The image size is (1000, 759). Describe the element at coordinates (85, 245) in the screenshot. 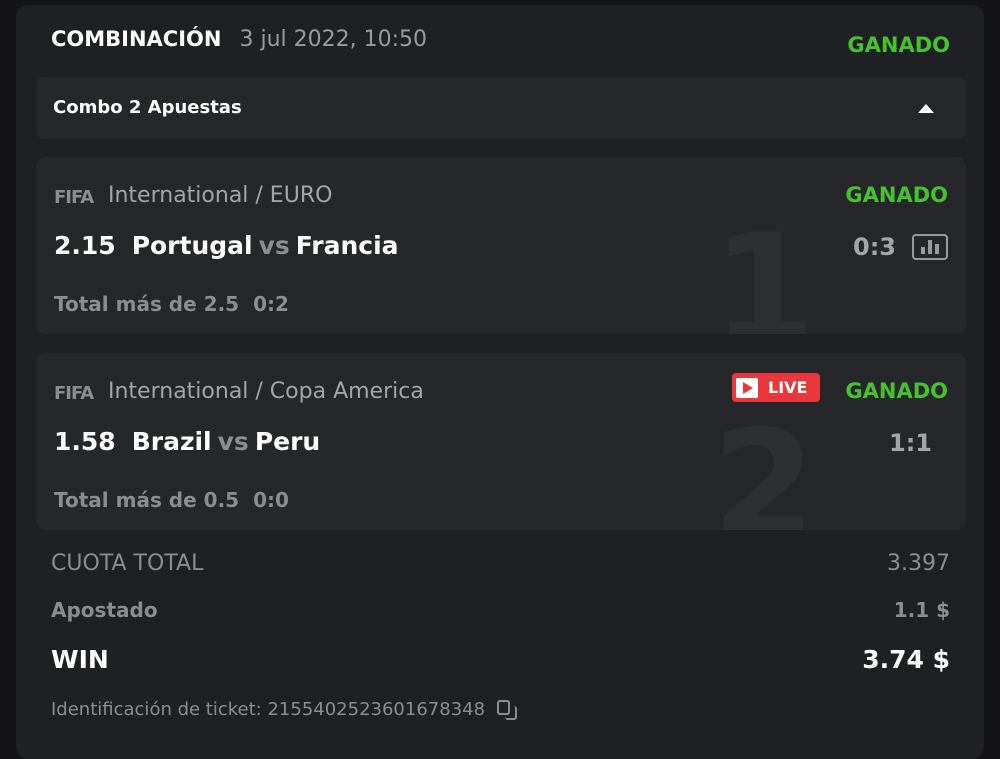

I see `odd: 2.15` at that location.